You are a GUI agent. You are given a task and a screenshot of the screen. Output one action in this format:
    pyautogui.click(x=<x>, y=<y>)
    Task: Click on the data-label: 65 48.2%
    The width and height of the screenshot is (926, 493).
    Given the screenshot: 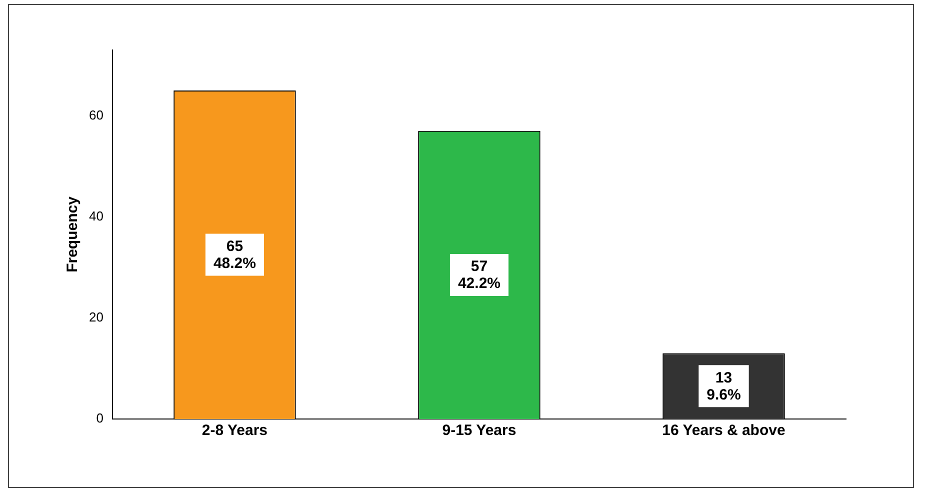 What is the action you would take?
    pyautogui.click(x=234, y=255)
    